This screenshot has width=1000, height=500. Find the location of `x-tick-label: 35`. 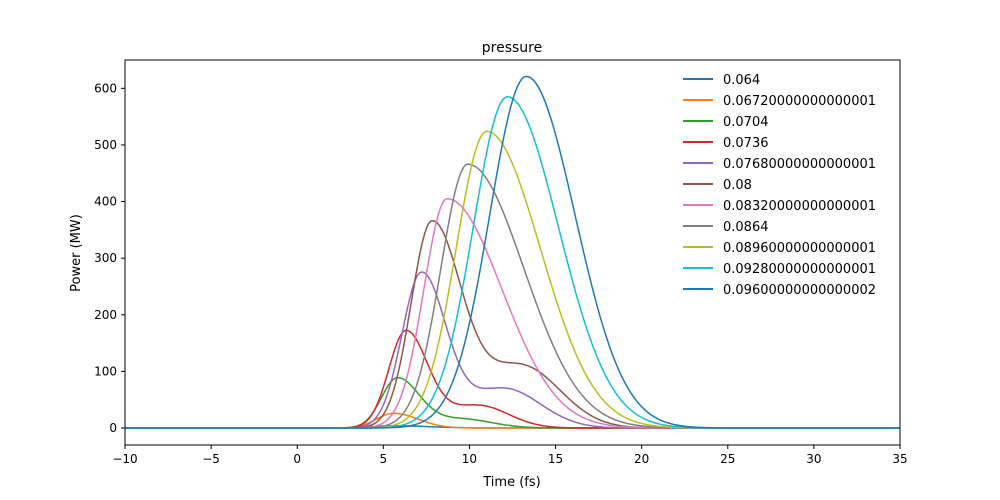

x-tick-label: 35 is located at coordinates (899, 459).